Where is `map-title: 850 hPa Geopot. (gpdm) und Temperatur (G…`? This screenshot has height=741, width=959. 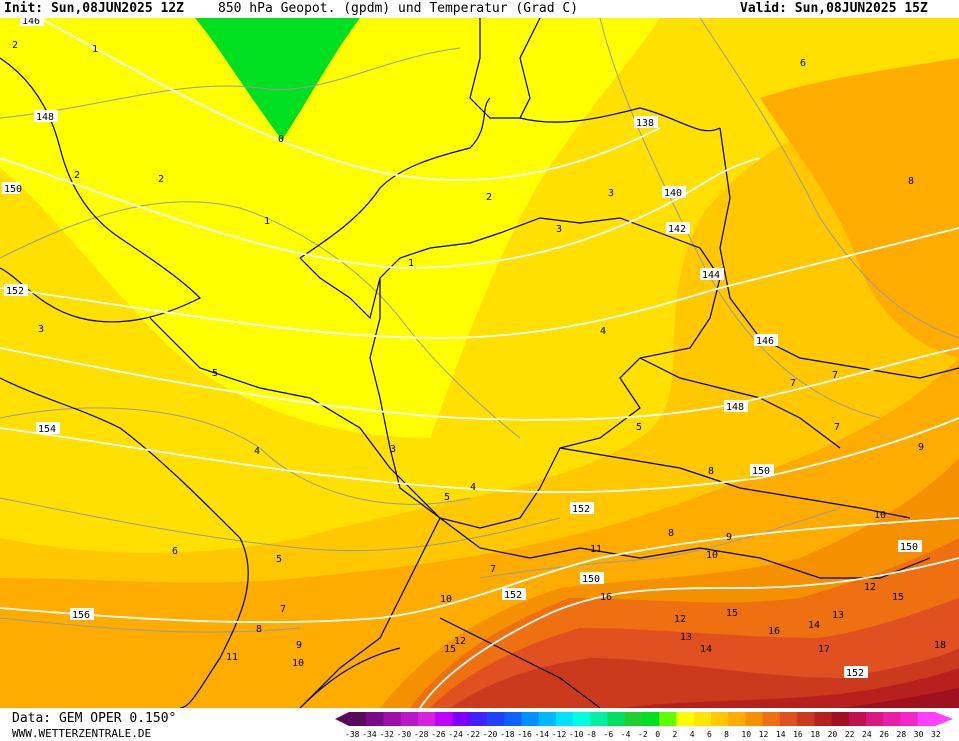
map-title: 850 hPa Geopot. (gpdm) und Temperatur (G… is located at coordinates (398, 8).